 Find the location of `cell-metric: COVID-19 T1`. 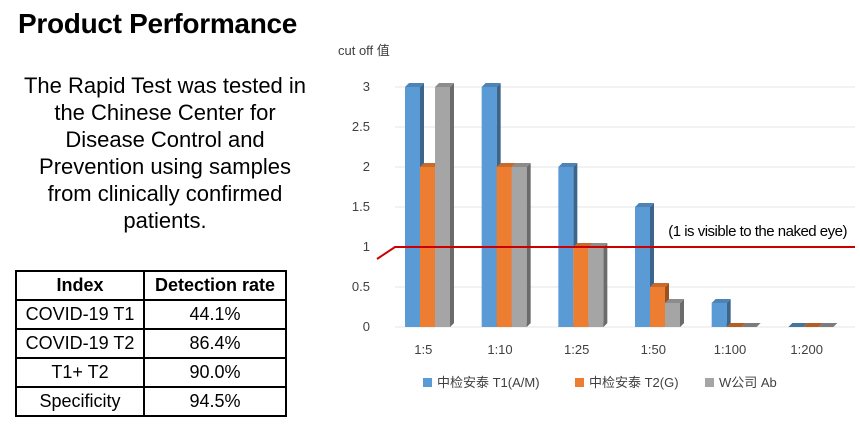

cell-metric: COVID-19 T1 is located at coordinates (80, 314).